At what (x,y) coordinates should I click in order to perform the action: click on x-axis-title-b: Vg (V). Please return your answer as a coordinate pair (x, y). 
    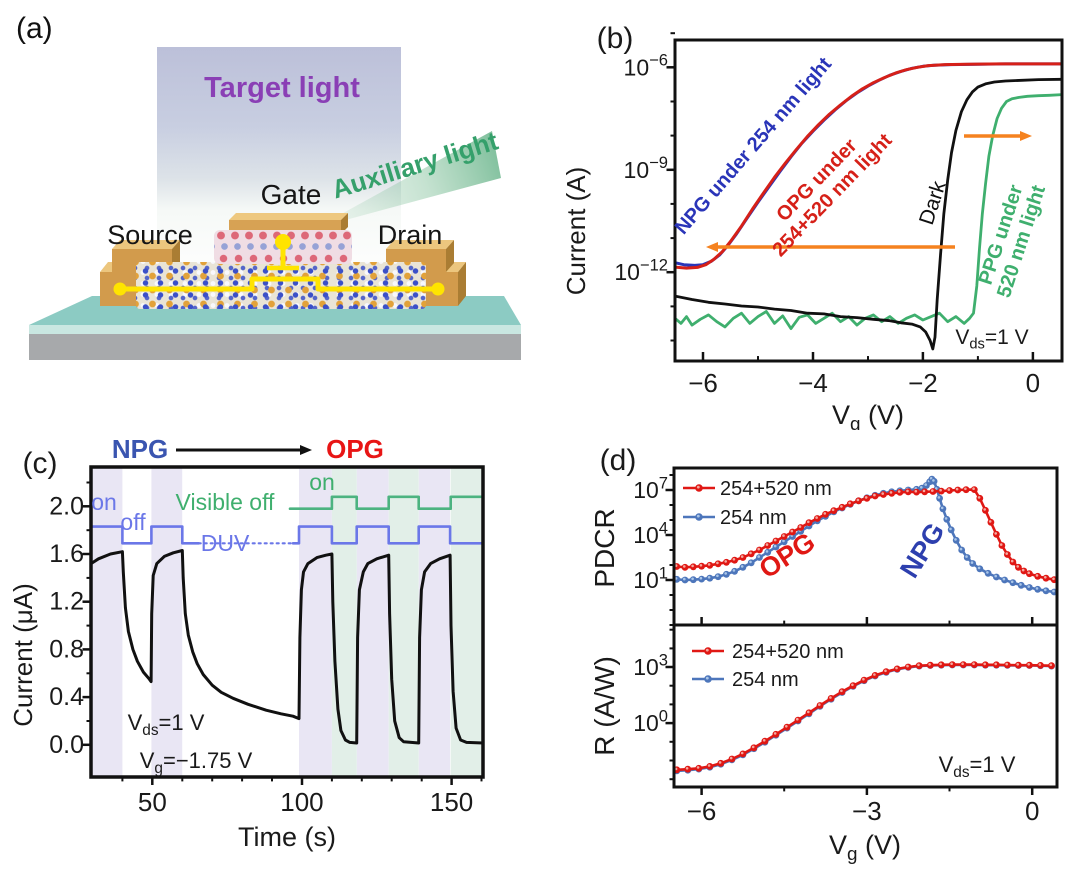
    Looking at the image, I should click on (868, 415).